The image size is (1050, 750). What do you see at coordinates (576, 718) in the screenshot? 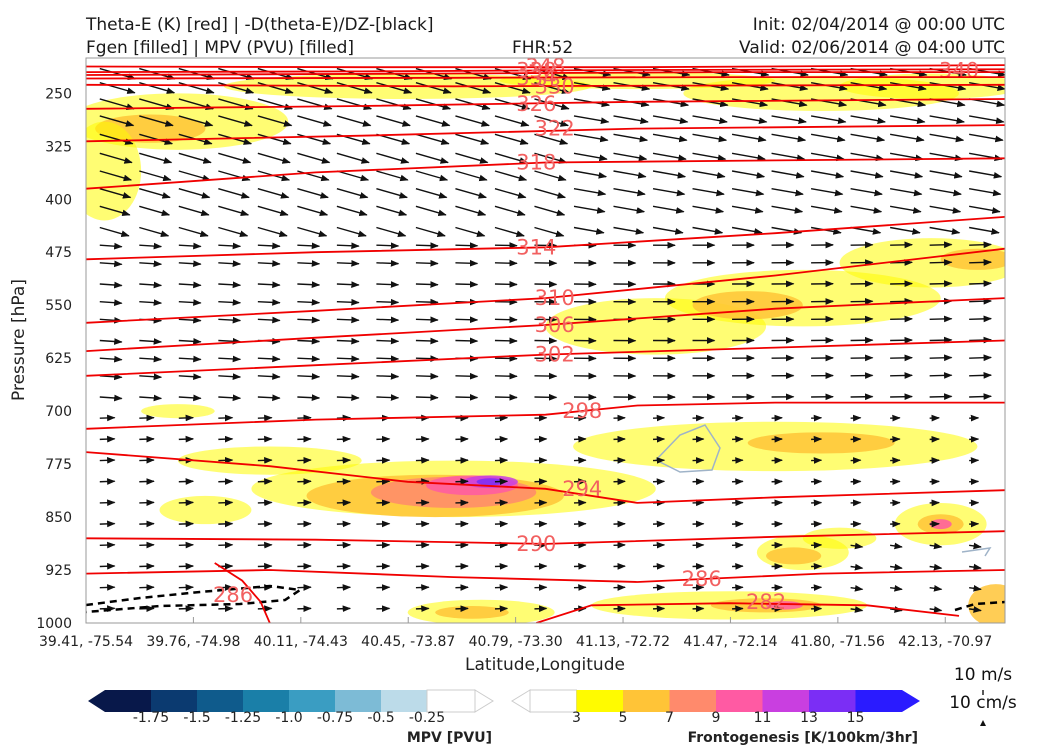
I see `colorbar-tick: 3` at bounding box center [576, 718].